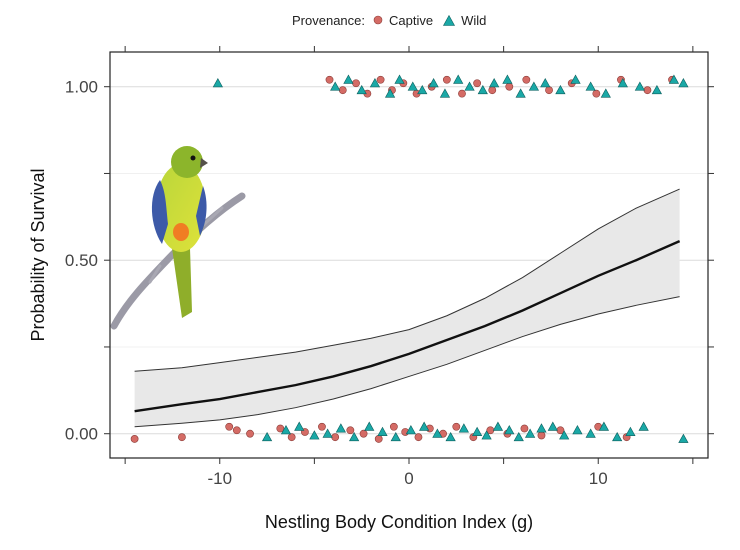 The height and width of the screenshot is (550, 740). I want to click on legend-item-wild: Wild, so click(464, 20).